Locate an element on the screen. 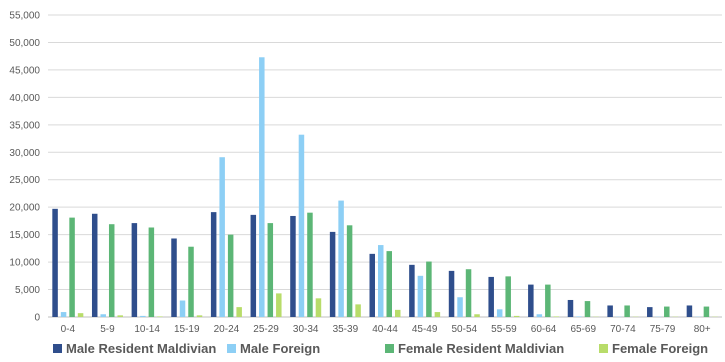 The height and width of the screenshot is (362, 725). x-tick-label: 0-4 is located at coordinates (68, 329).